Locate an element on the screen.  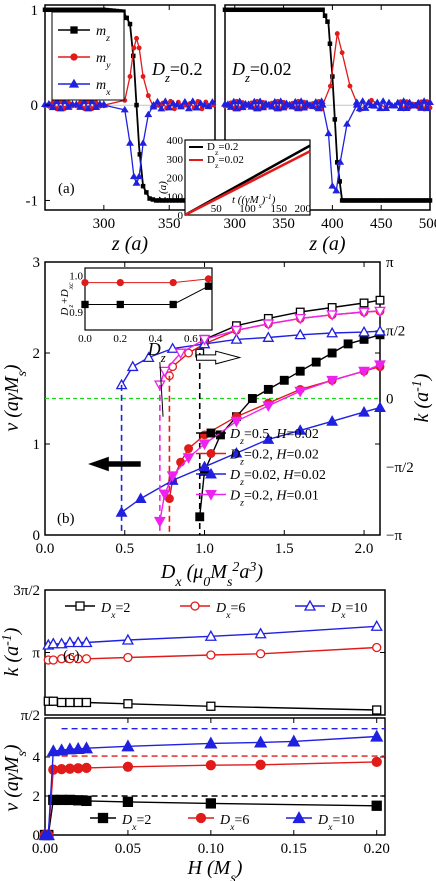
y-tick-label: 3 is located at coordinates (37, 263).